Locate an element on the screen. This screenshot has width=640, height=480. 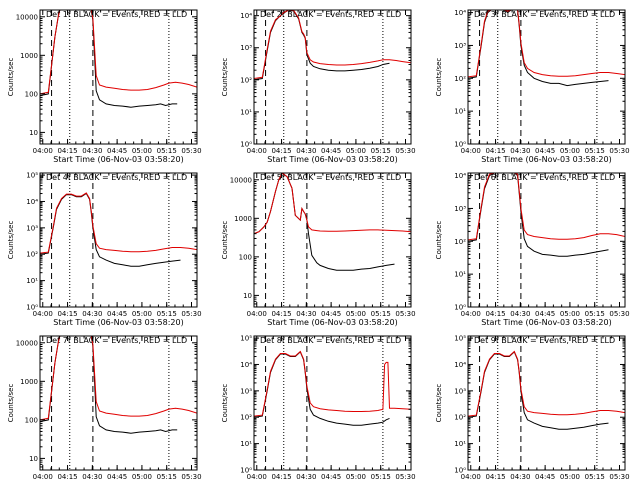
panel-title: Det 1f BLACK = Events, RED = LLD is located at coordinates (116, 14).